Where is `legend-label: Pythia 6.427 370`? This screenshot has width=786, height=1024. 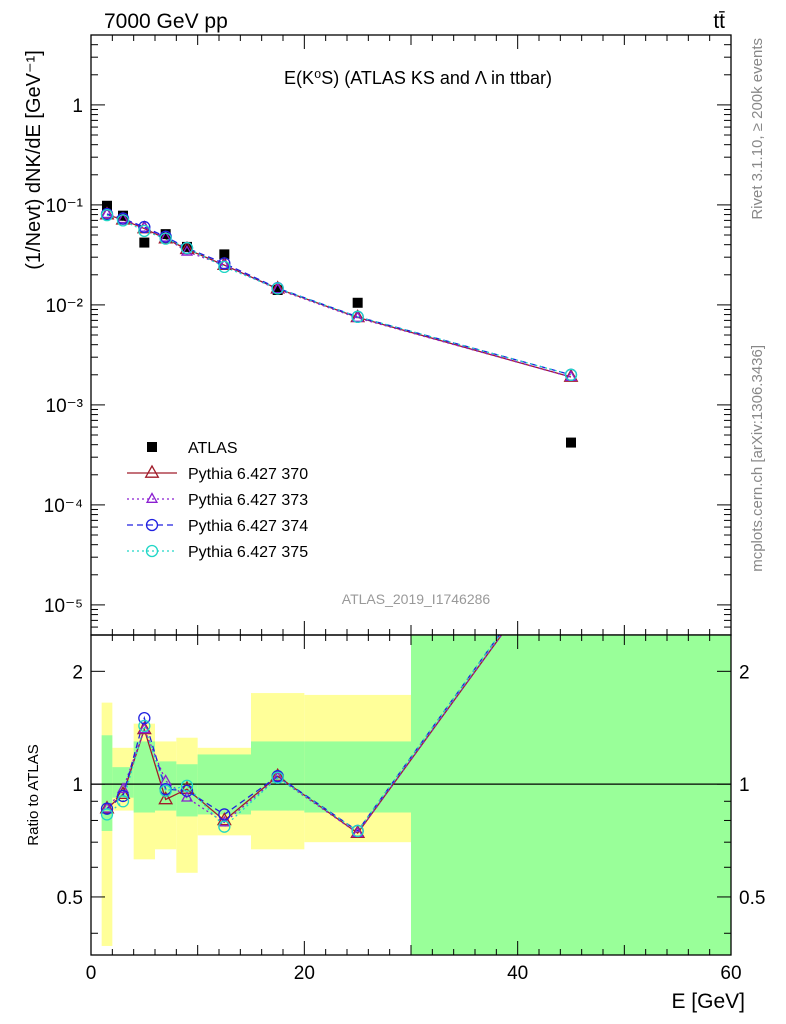
legend-label: Pythia 6.427 370 is located at coordinates (248, 474).